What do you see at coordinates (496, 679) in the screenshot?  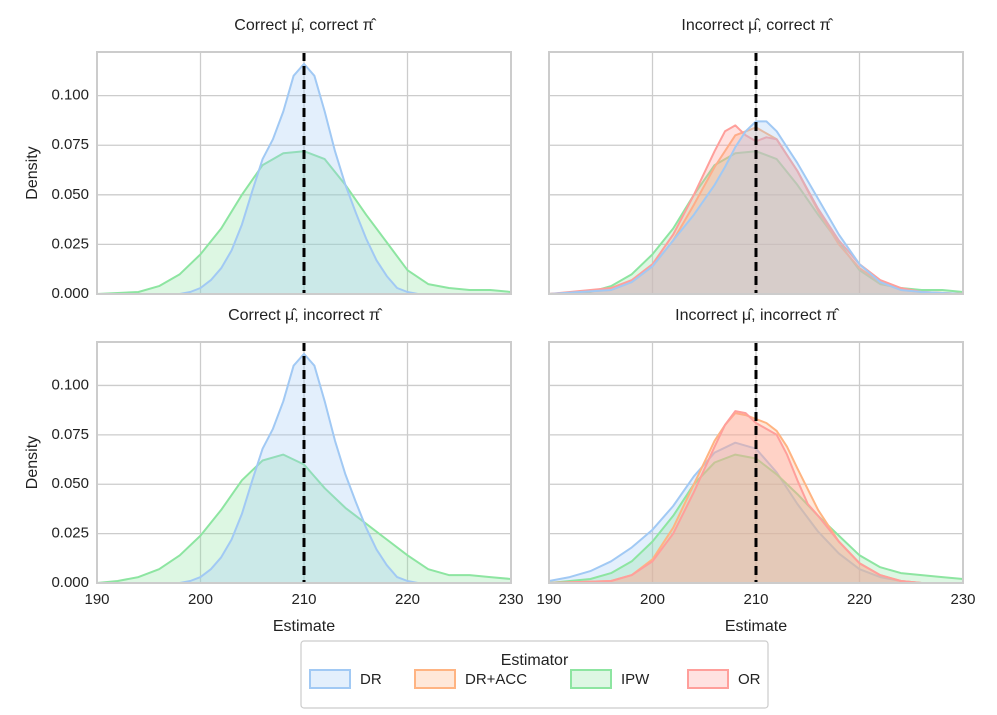 I see `legend-label: DR+ACC` at bounding box center [496, 679].